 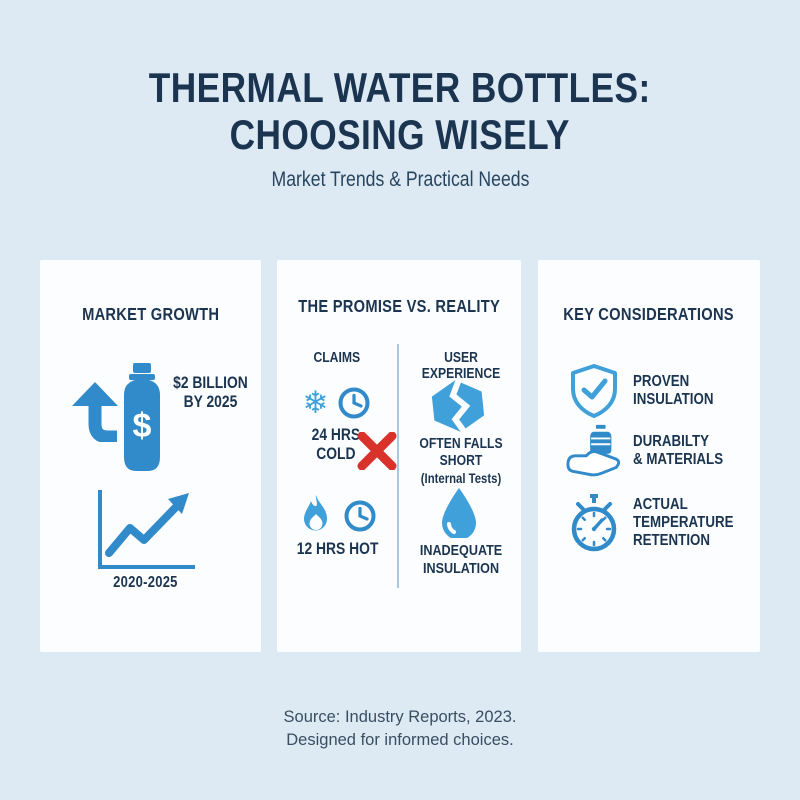 I want to click on reality-falls-short-label: OFTEN FALLS SHORT (Internal Tests), so click(x=461, y=461).